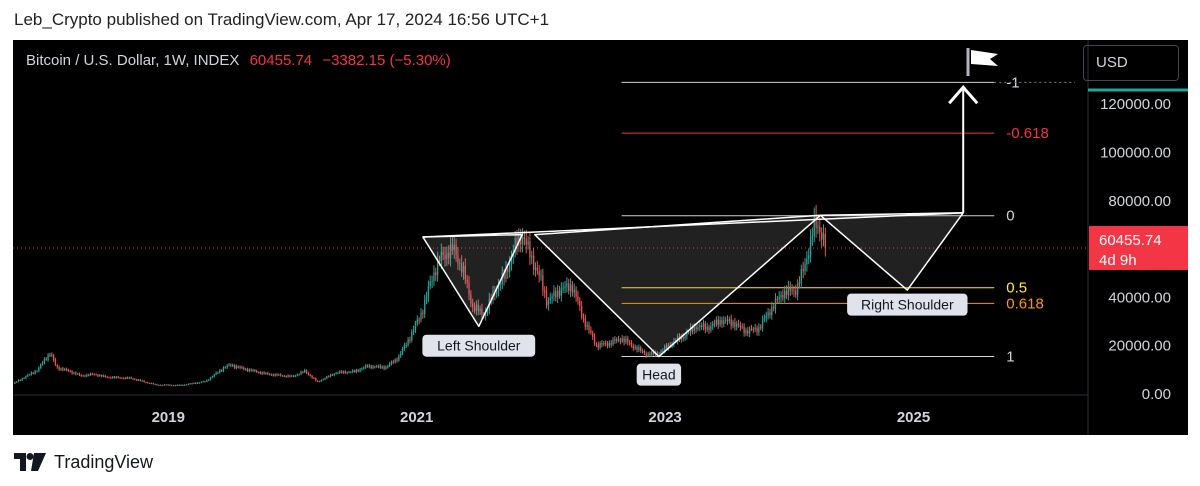 The width and height of the screenshot is (1200, 486). Describe the element at coordinates (1139, 297) in the screenshot. I see `y-tick-label: 40000.00` at that location.